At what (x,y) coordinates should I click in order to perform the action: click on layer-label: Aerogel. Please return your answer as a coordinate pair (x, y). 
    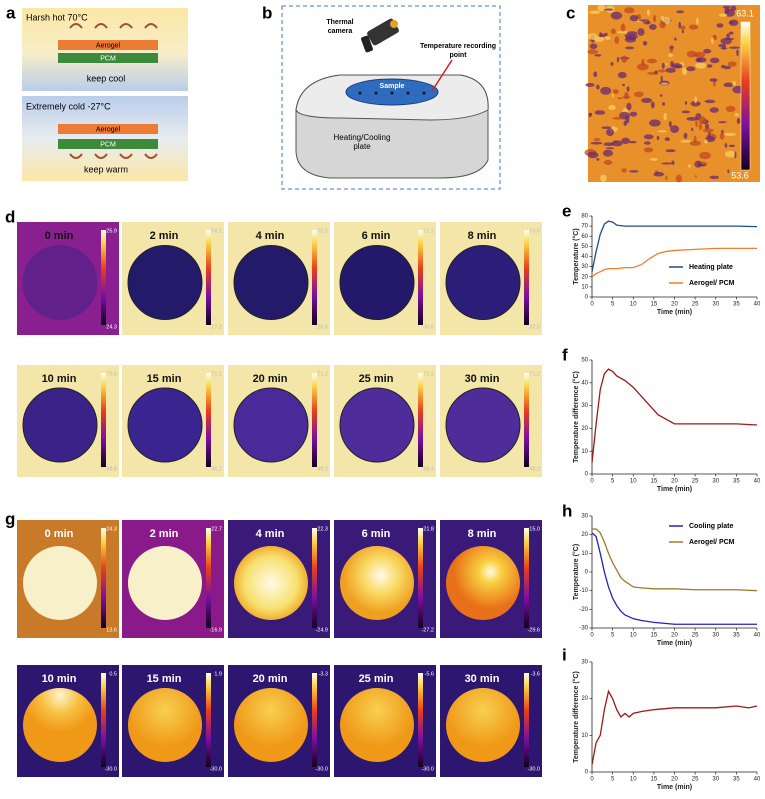
    Looking at the image, I should click on (108, 129).